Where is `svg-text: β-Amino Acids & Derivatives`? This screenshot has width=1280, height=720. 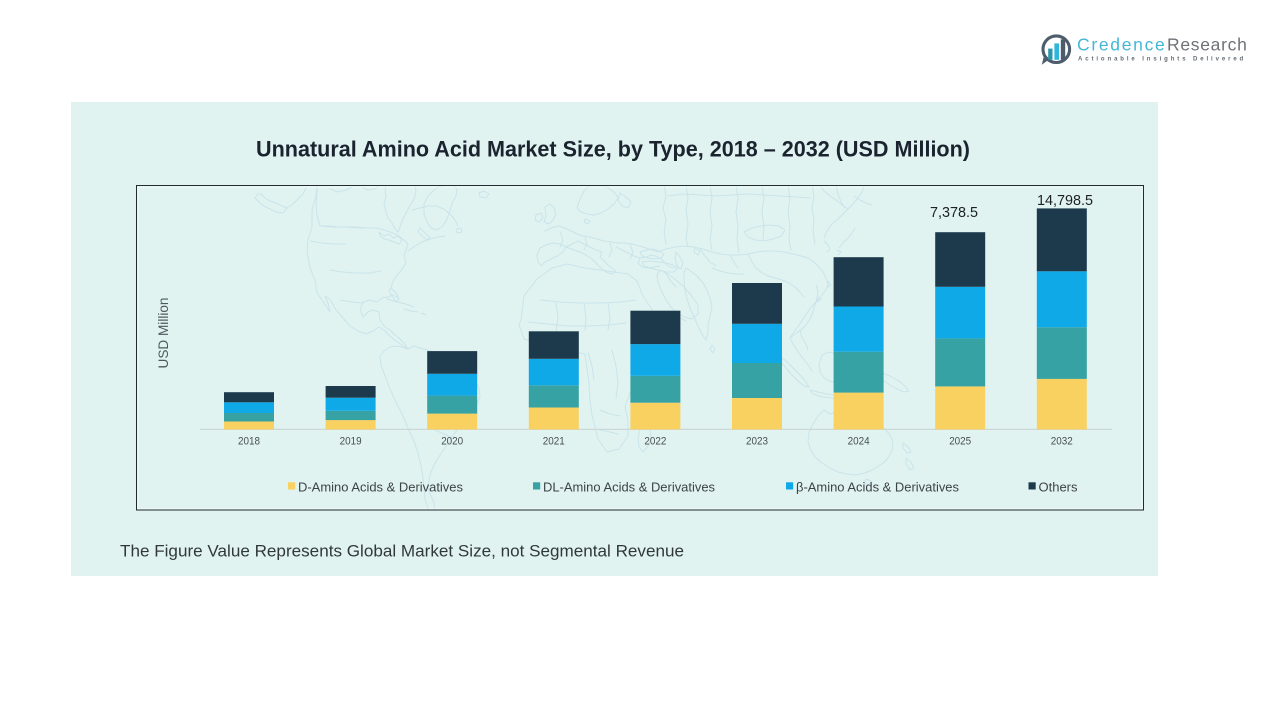
svg-text: β-Amino Acids & Derivatives is located at coordinates (877, 487).